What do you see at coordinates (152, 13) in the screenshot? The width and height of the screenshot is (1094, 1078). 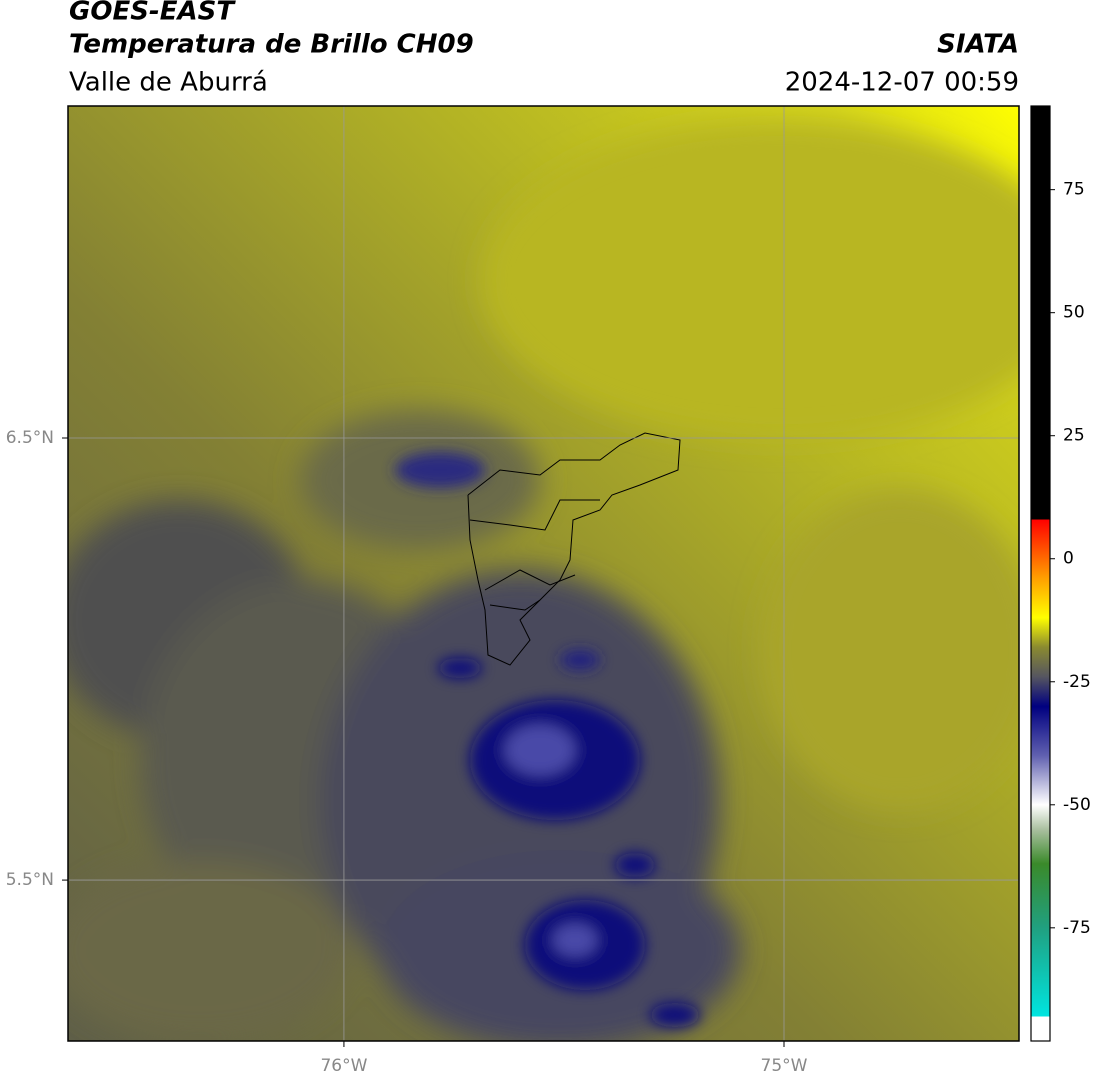 I see `satellite-name: GOES-EAST` at bounding box center [152, 13].